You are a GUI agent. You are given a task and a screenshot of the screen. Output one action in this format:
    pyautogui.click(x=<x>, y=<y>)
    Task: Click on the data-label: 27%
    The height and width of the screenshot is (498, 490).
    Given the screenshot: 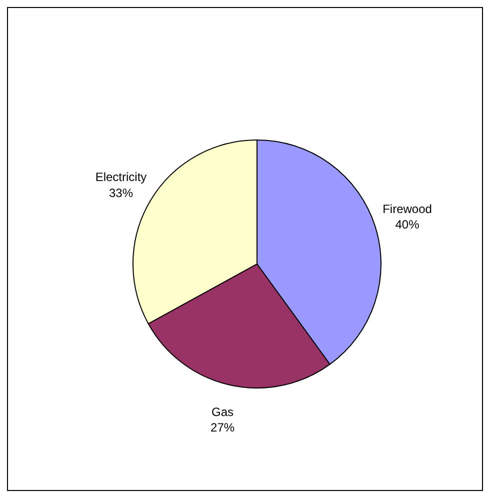 What is the action you would take?
    pyautogui.click(x=222, y=427)
    